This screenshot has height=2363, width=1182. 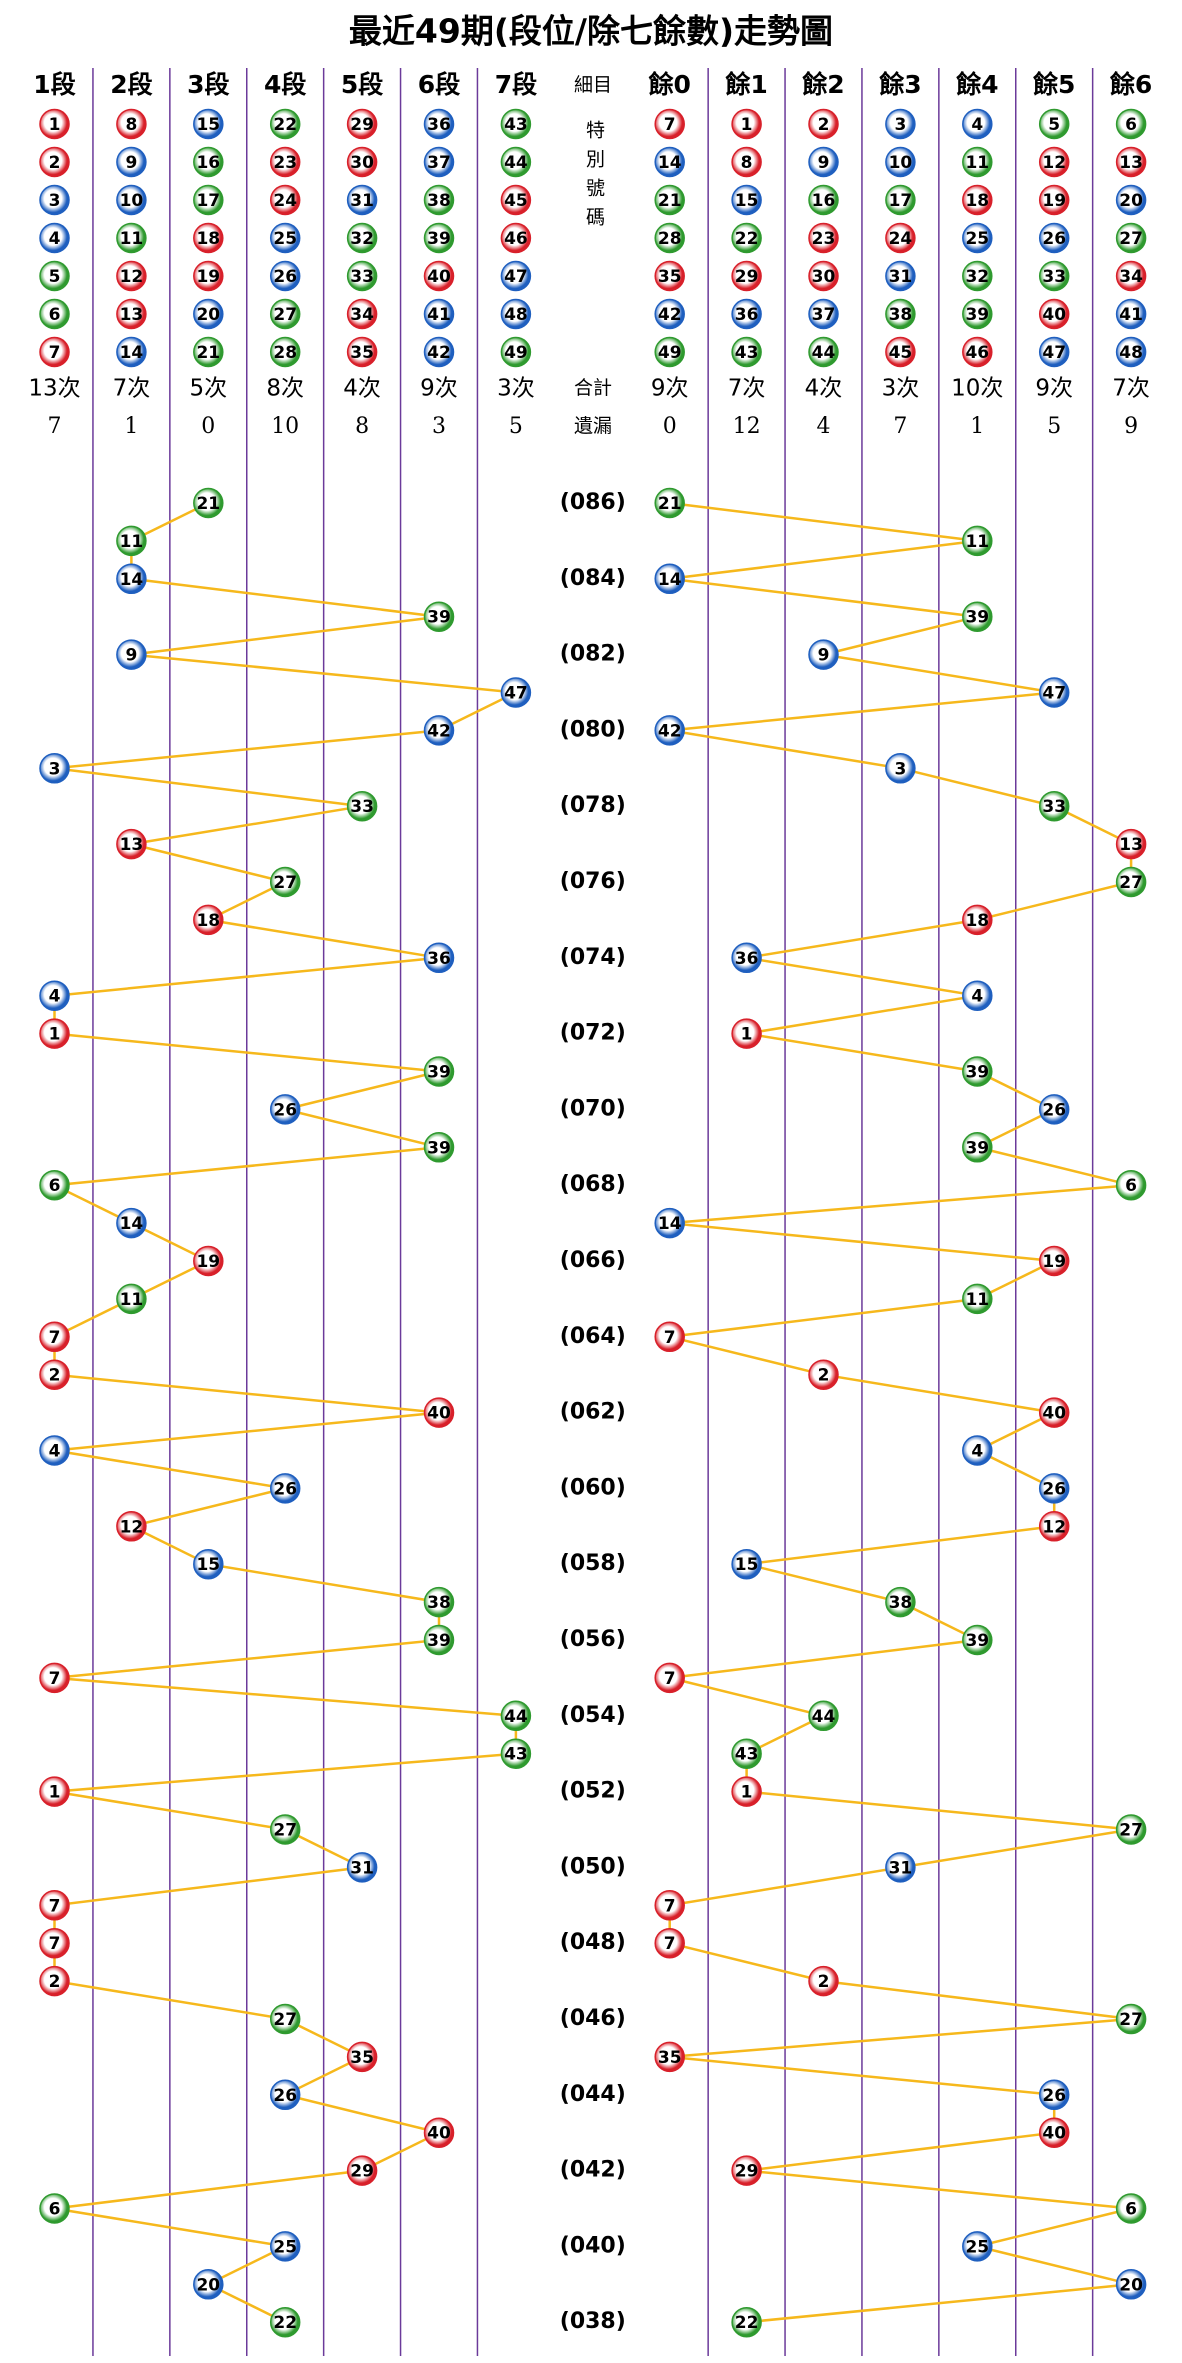 What do you see at coordinates (670, 426) in the screenshot?
I see `missing: 0` at bounding box center [670, 426].